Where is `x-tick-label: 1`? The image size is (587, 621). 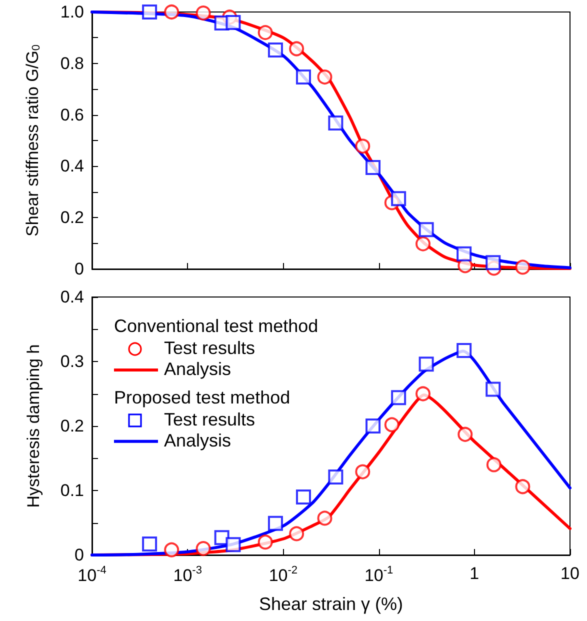 x-tick-label: 1 is located at coordinates (475, 573).